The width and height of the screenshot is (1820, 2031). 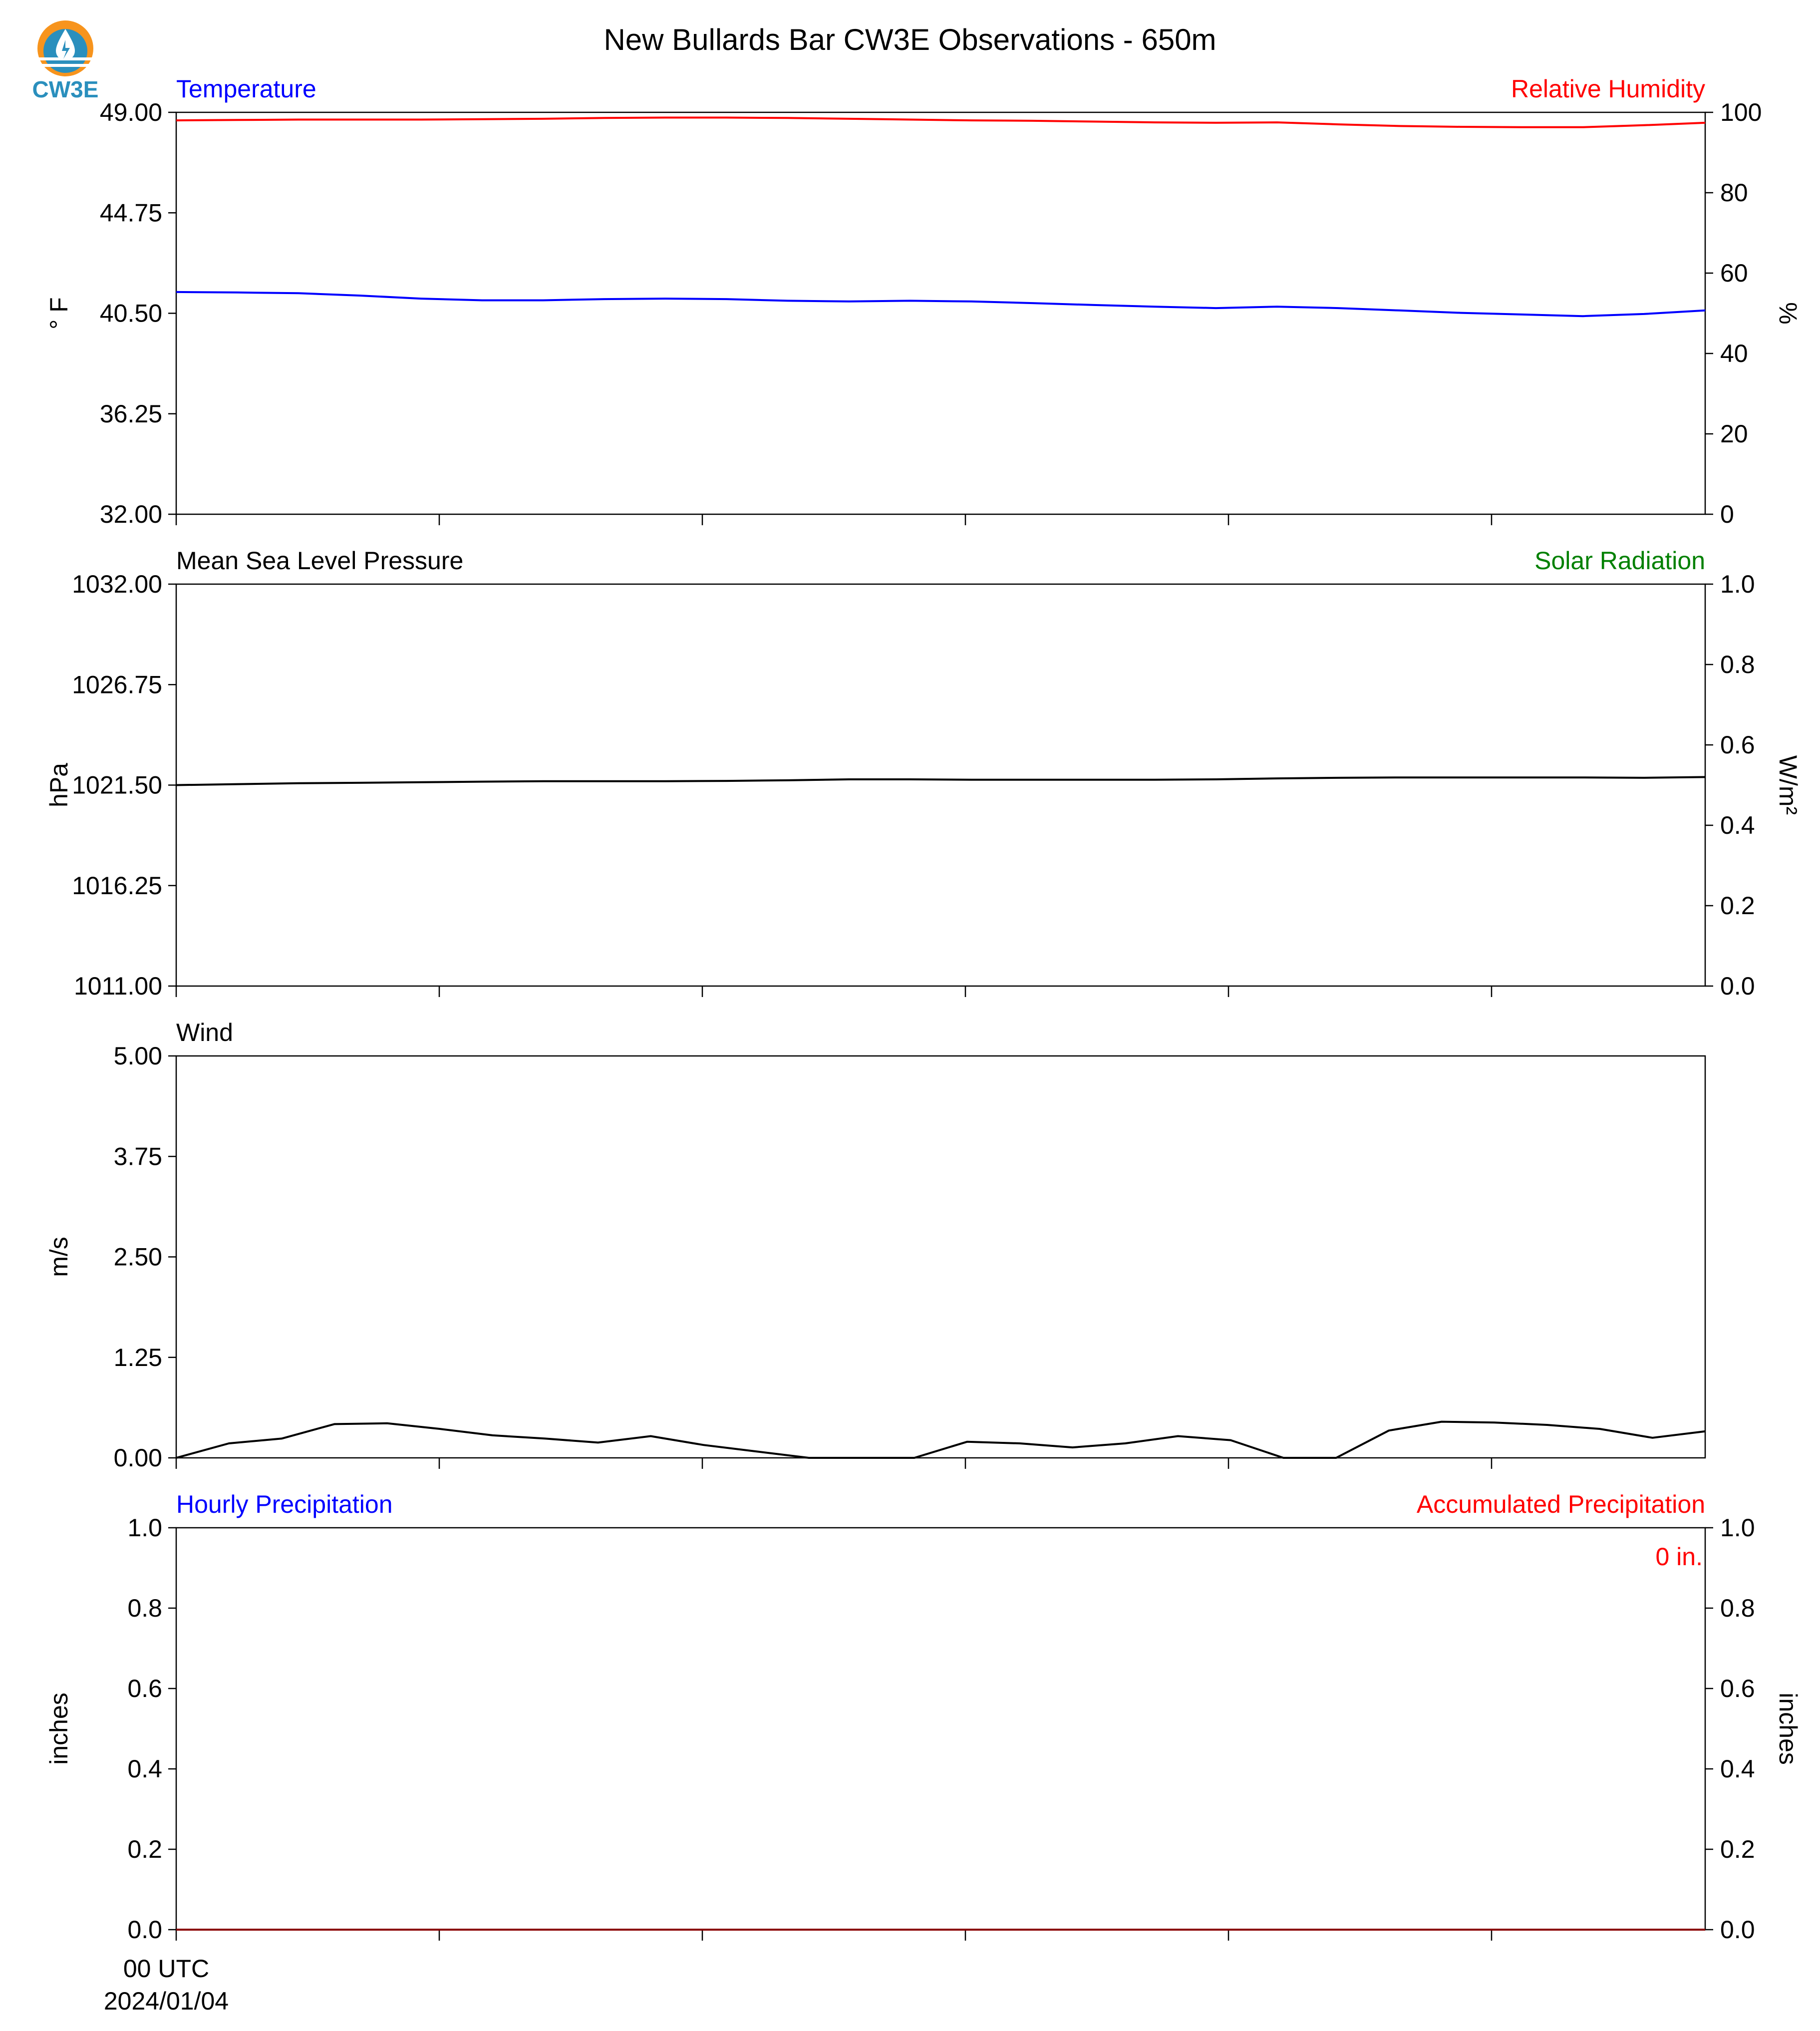 What do you see at coordinates (131, 414) in the screenshot?
I see `y-tick-label-left: 36.25` at bounding box center [131, 414].